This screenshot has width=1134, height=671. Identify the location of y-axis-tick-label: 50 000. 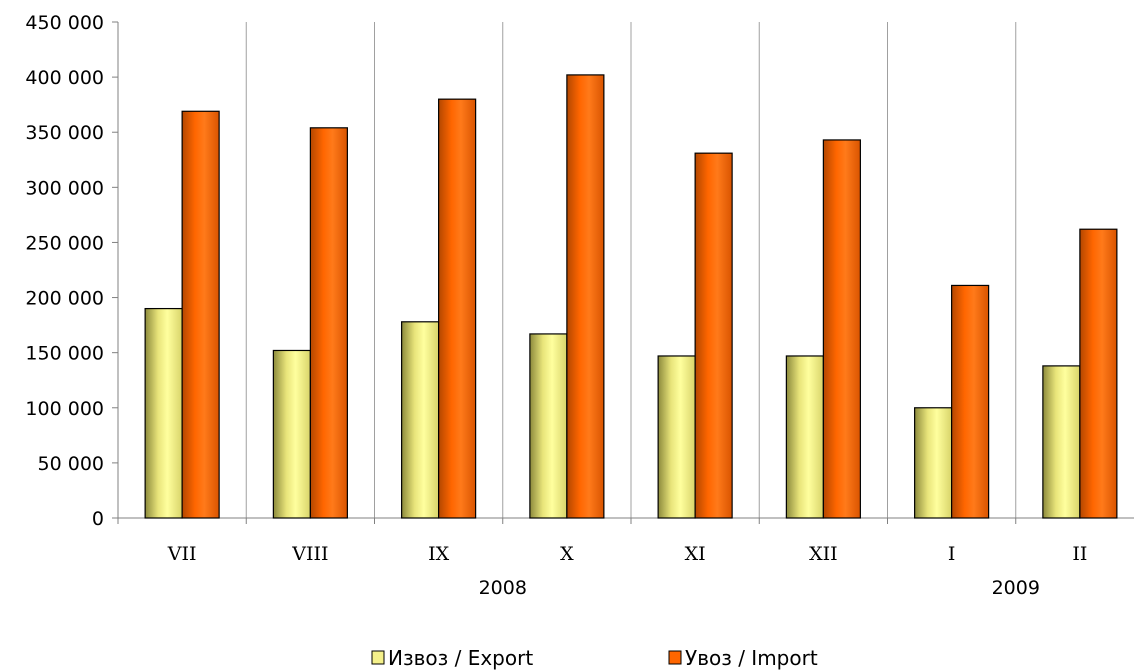
(71, 464).